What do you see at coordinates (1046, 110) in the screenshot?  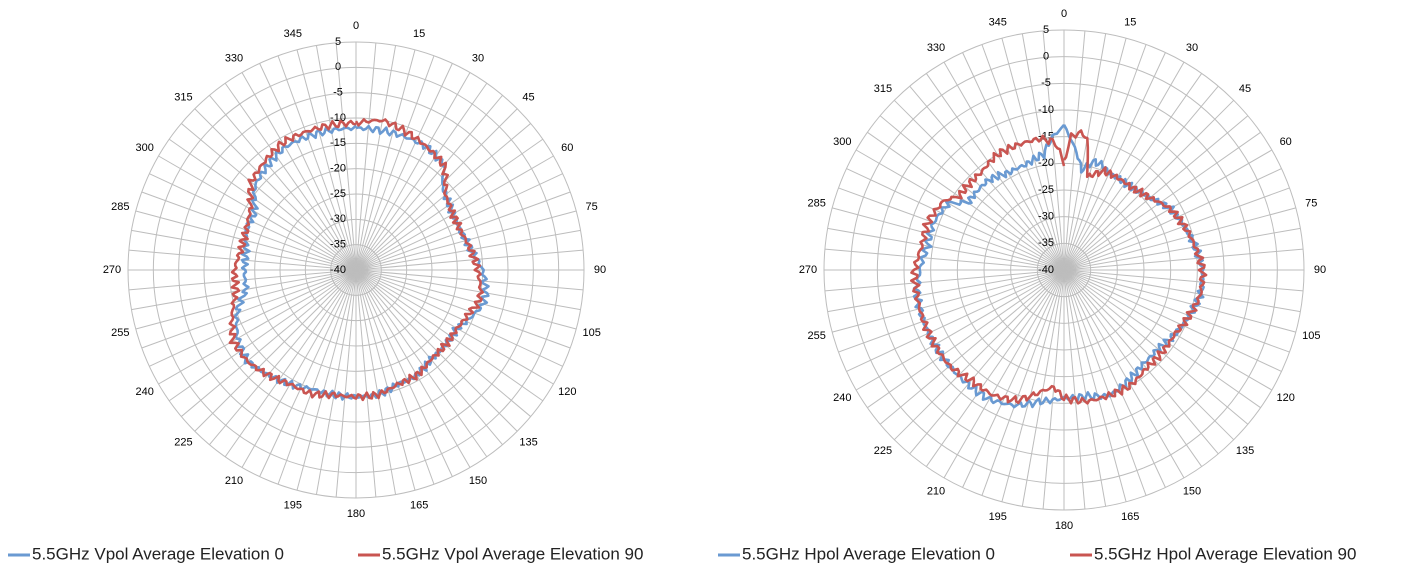 I see `radial-tick-label: -10` at bounding box center [1046, 110].